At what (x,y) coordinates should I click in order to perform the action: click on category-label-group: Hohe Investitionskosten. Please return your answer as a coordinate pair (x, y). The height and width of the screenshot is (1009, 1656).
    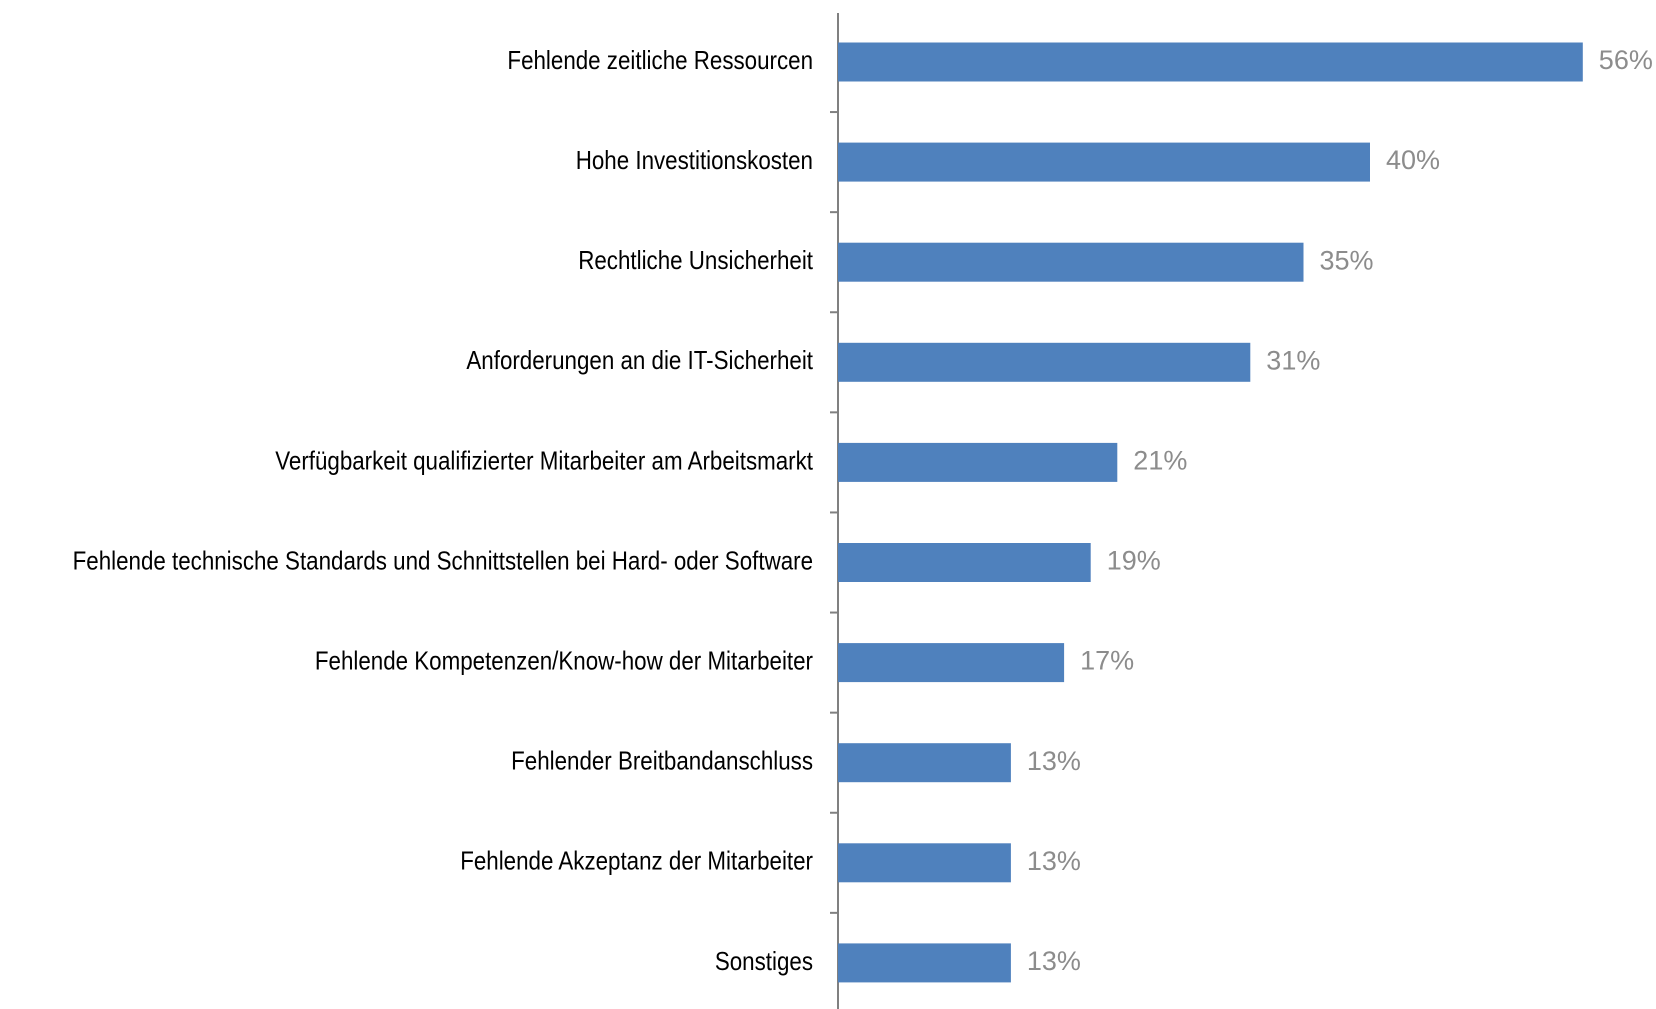
    Looking at the image, I should click on (694, 160).